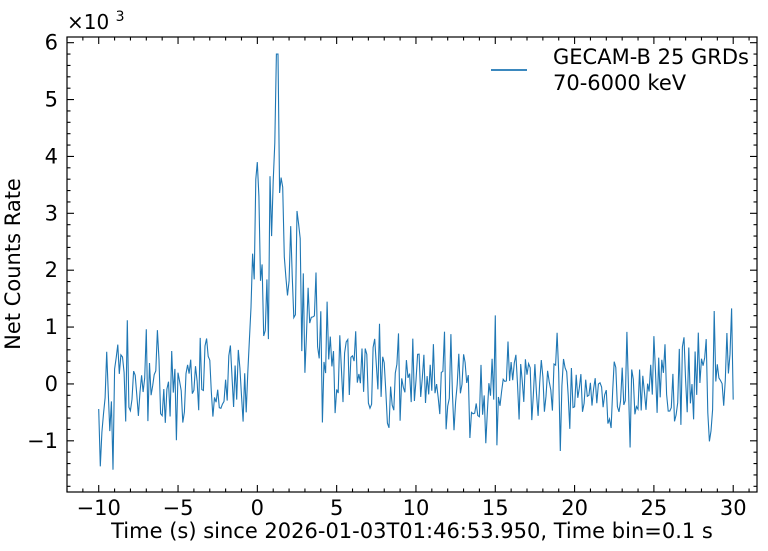  What do you see at coordinates (51, 327) in the screenshot?
I see `y-tick-label: 1` at bounding box center [51, 327].